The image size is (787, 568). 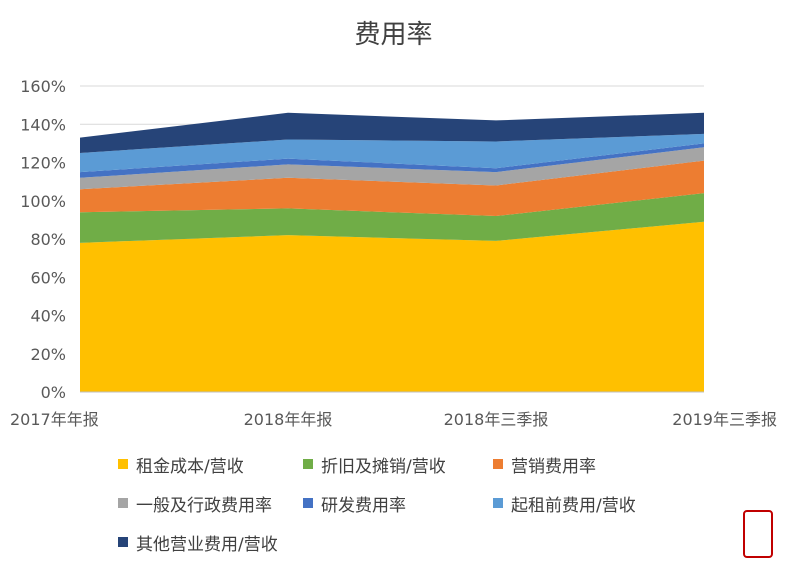 What do you see at coordinates (724, 419) in the screenshot?
I see `x-tick-label: 2019年三季报` at bounding box center [724, 419].